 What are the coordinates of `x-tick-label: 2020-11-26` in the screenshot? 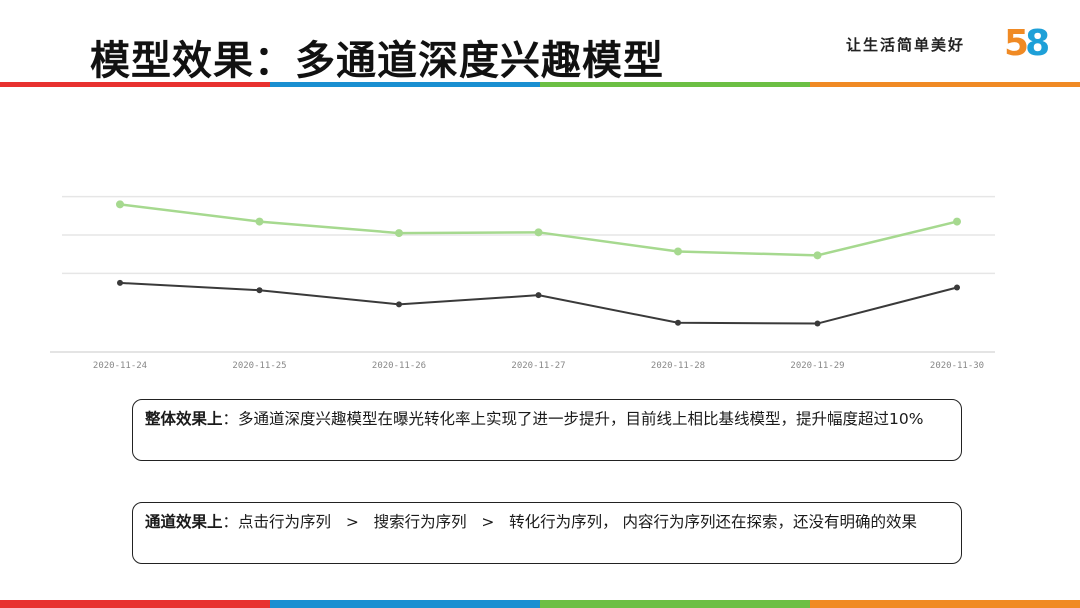 It's located at (399, 366).